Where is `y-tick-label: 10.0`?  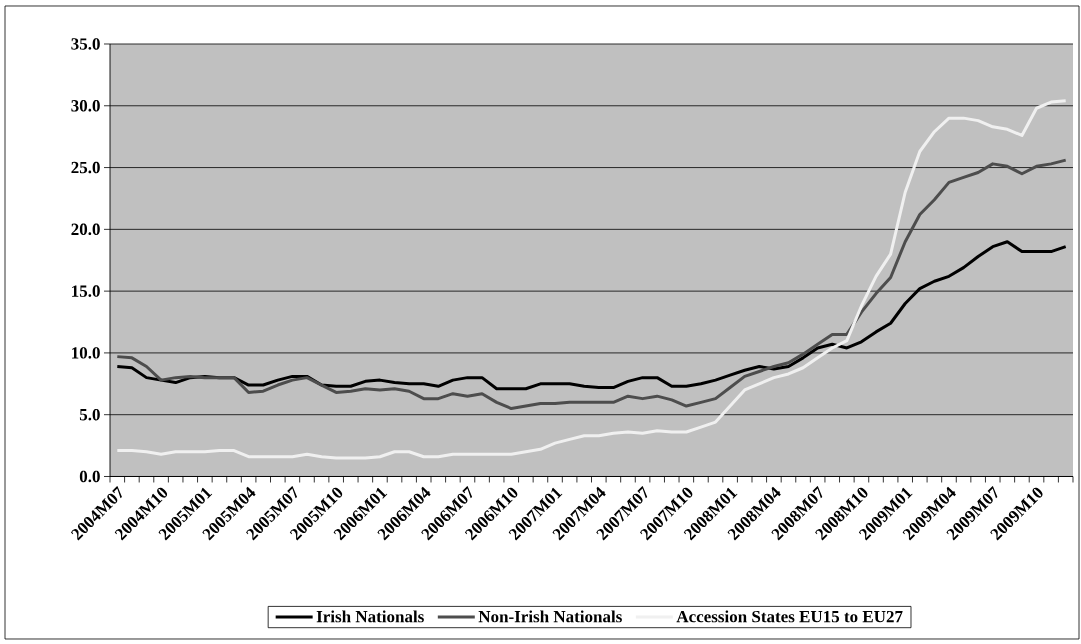
y-tick-label: 10.0 is located at coordinates (86, 353).